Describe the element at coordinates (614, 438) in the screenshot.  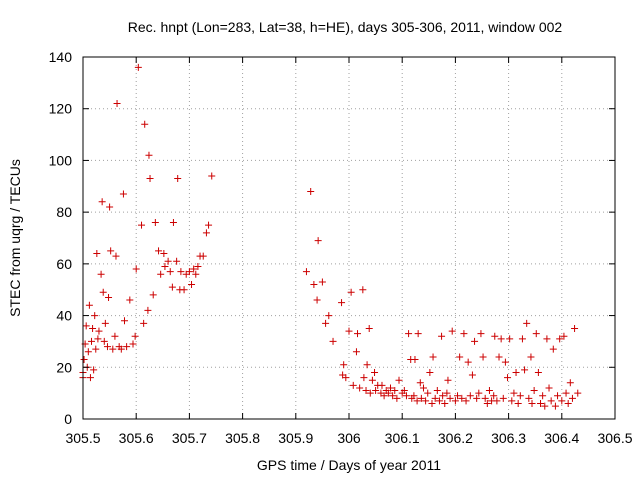
I see `x-tick-label: 306.5` at that location.